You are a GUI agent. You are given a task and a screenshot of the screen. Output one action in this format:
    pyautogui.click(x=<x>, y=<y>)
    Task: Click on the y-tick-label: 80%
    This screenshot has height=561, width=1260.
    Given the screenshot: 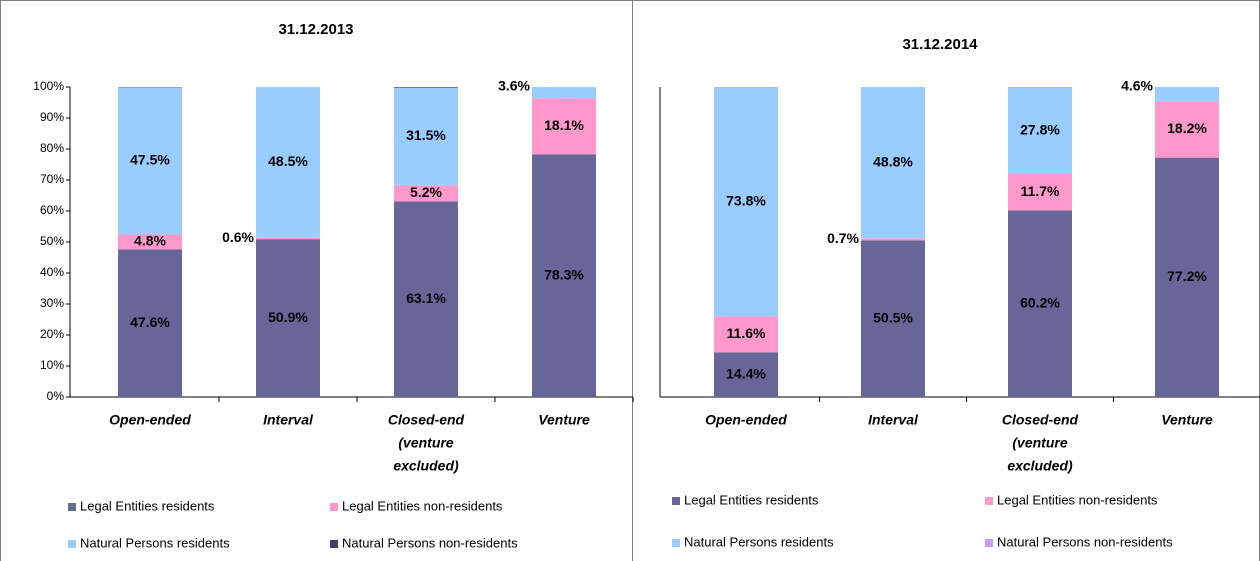 What is the action you would take?
    pyautogui.click(x=52, y=148)
    